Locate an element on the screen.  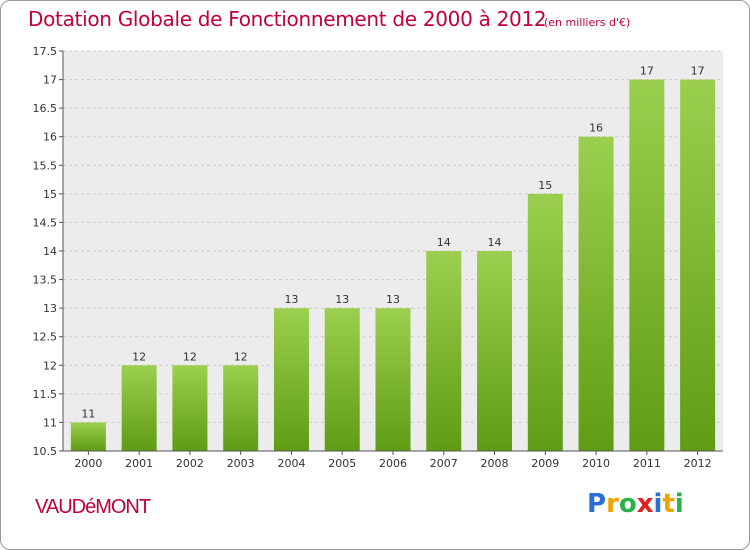
y-tick-label: 12.5 is located at coordinates (45, 337).